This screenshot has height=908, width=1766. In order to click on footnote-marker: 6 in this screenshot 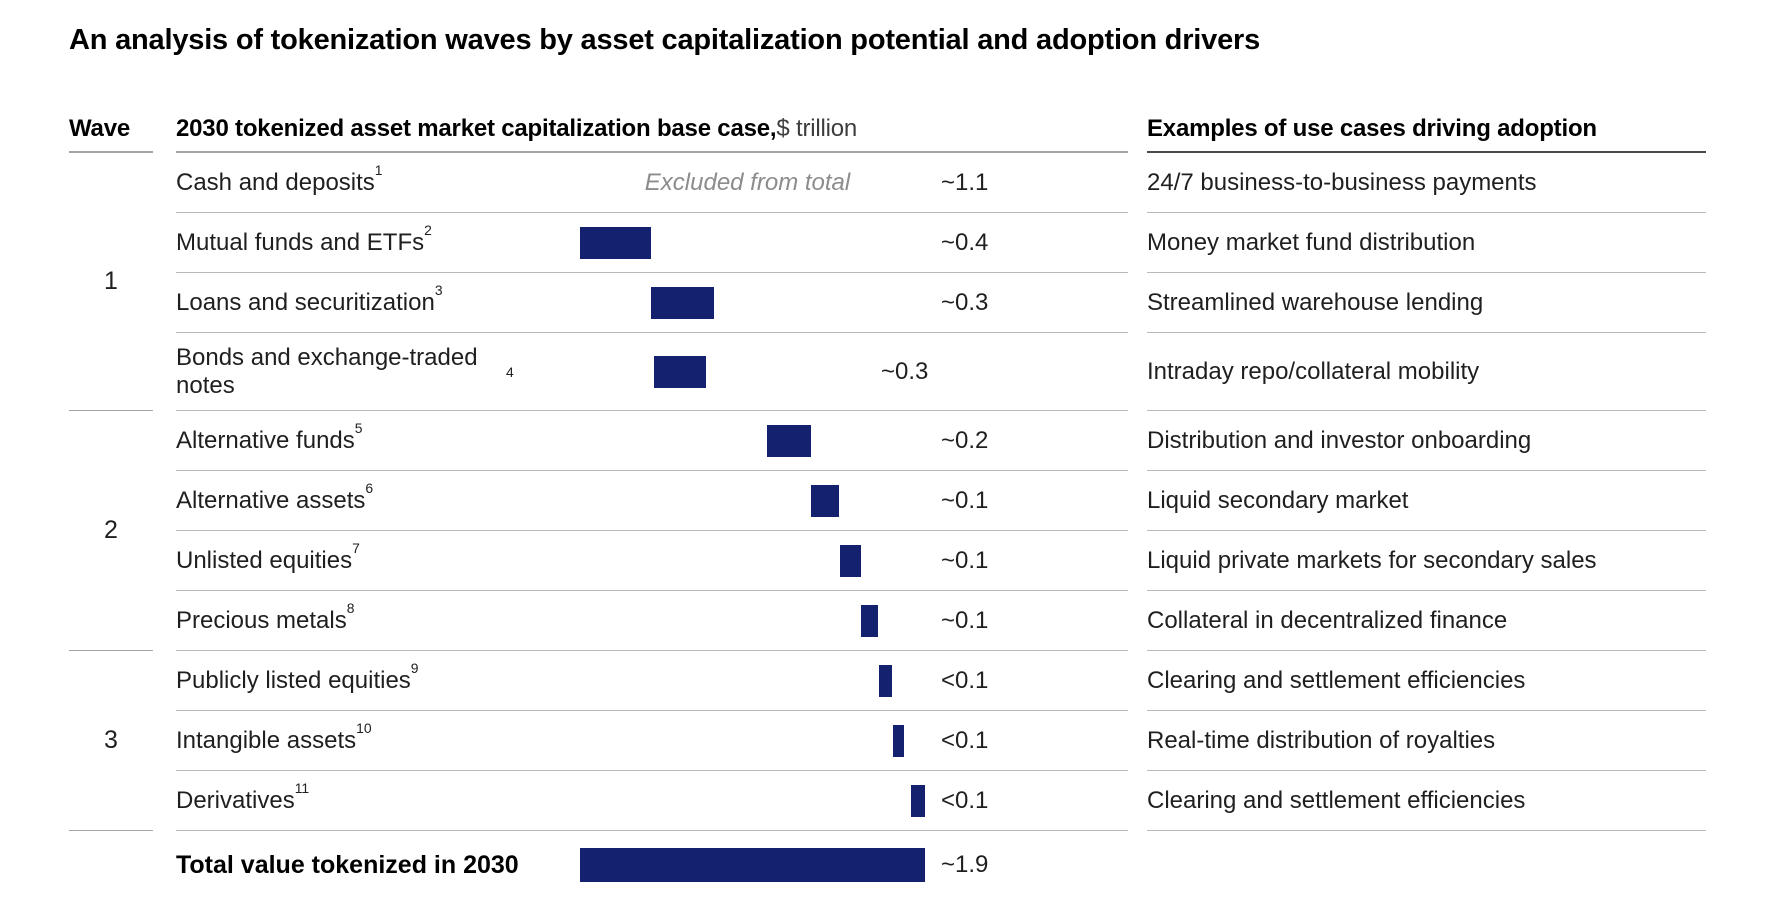, I will do `click(369, 487)`.